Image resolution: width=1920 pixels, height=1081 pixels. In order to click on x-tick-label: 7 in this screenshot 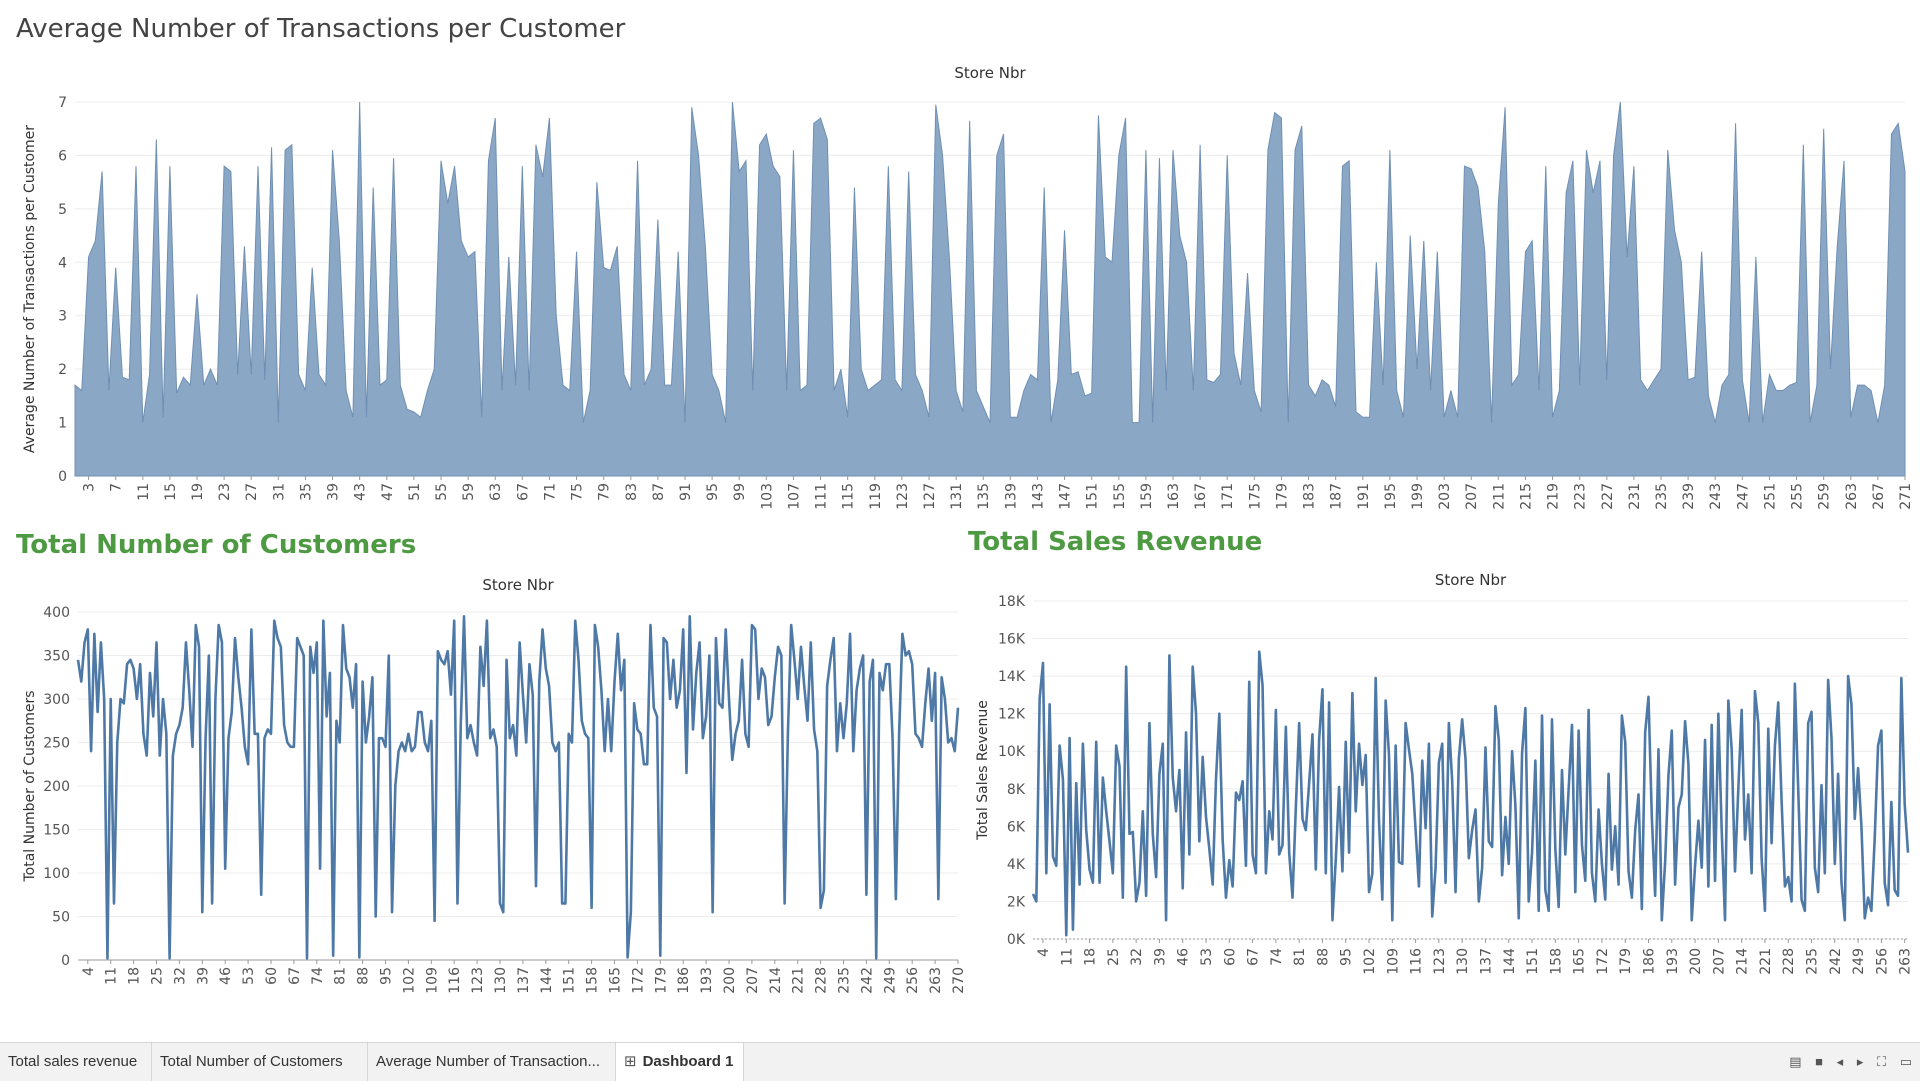, I will do `click(117, 487)`.